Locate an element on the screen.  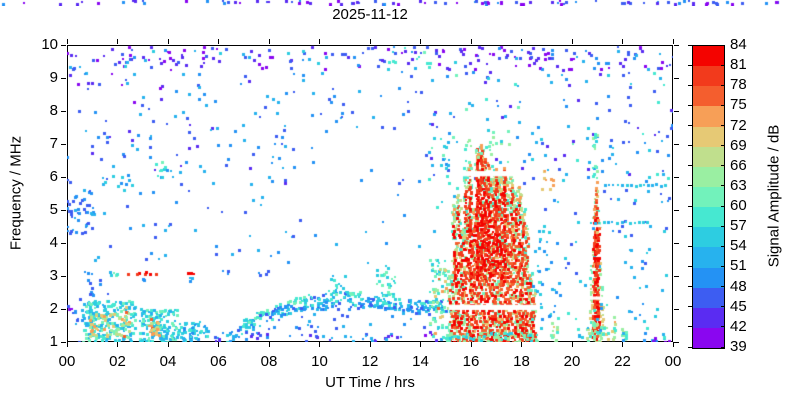
colorbar-tick-label: 48 is located at coordinates (738, 286).